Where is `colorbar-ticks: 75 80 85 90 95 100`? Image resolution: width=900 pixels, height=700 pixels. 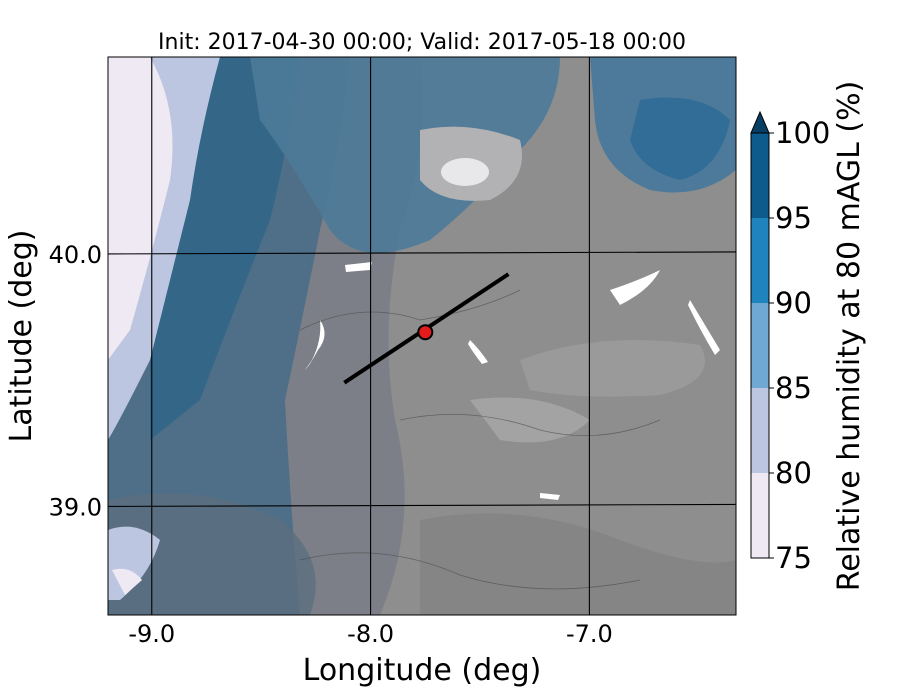 colorbar-ticks: 75 80 85 90 95 100 is located at coordinates (799, 345).